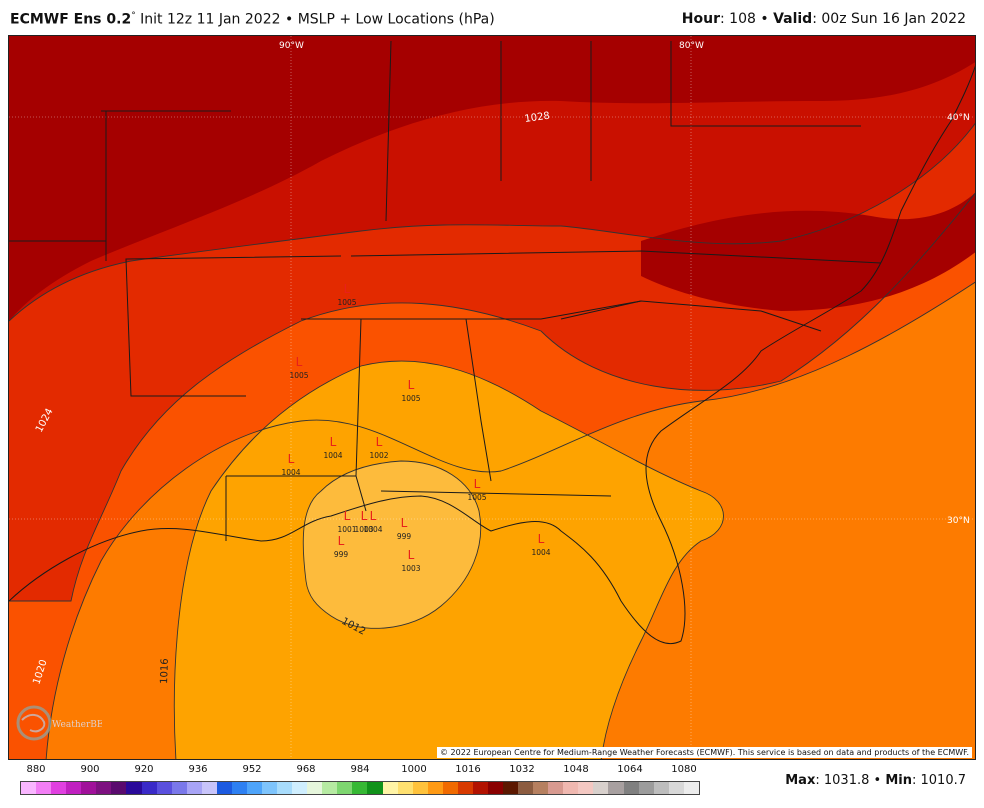 The width and height of the screenshot is (984, 808). I want to click on colorbar-tick-label: 936, so click(198, 769).